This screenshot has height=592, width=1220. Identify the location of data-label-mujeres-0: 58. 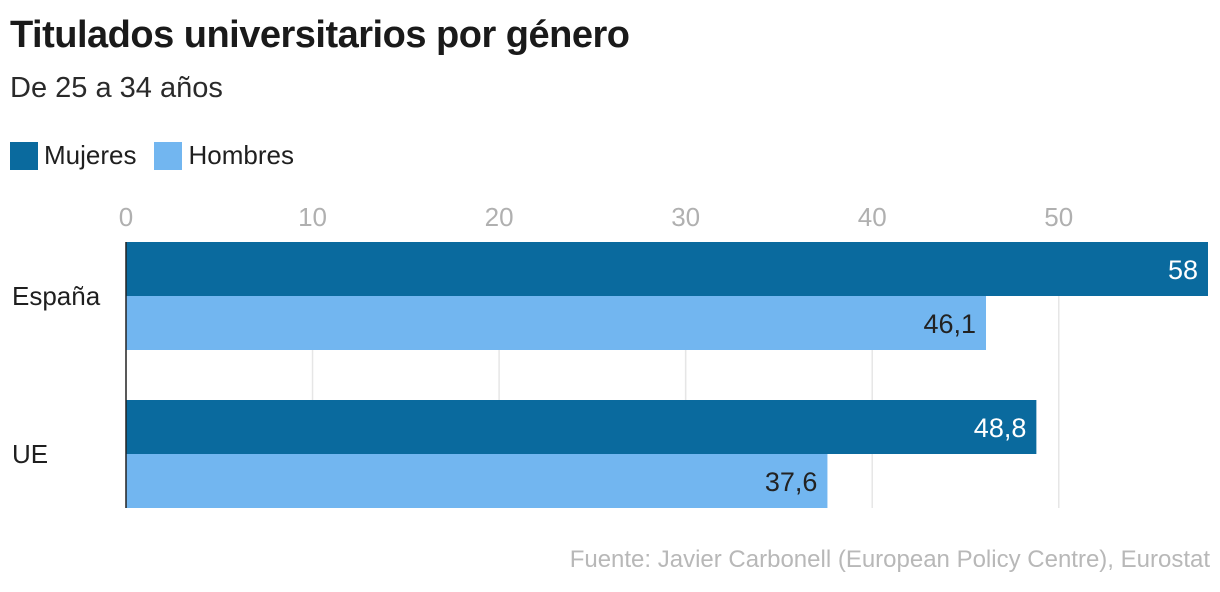
(1183, 270).